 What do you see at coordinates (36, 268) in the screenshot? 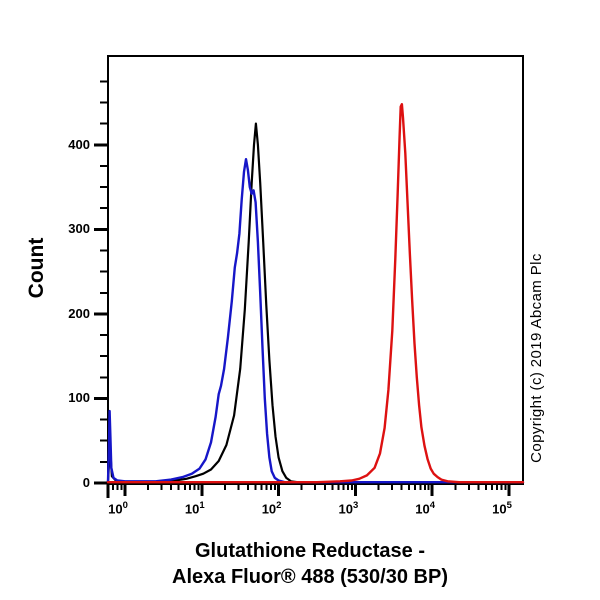
I see `y-axis-title: Count` at bounding box center [36, 268].